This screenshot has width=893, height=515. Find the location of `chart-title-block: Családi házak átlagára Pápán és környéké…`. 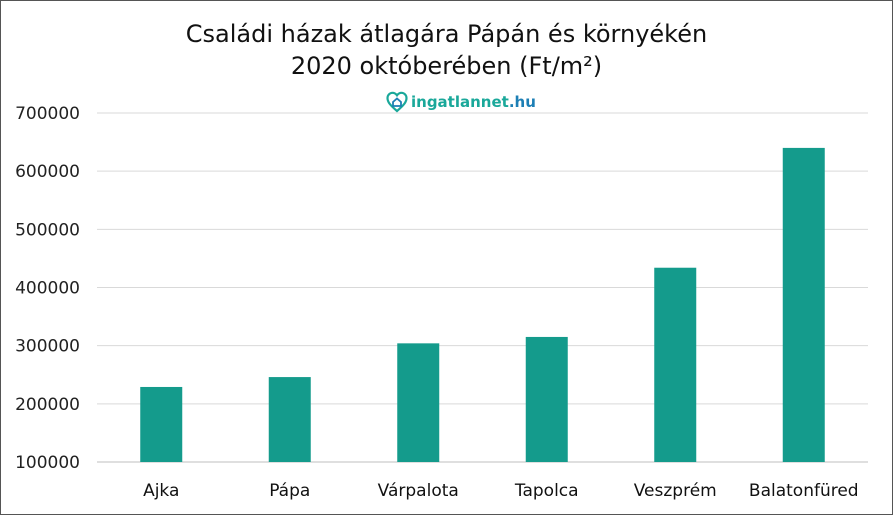

chart-title-block: Családi házak átlagára Pápán és környéké… is located at coordinates (446, 50).